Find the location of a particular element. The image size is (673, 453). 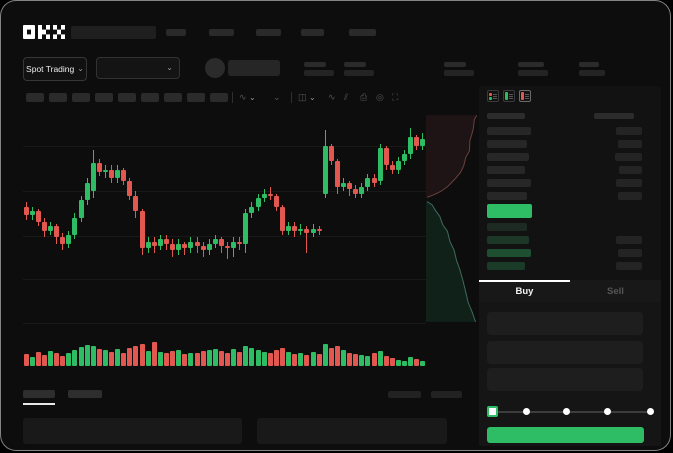

orderbook-combined-icon is located at coordinates (493, 96).